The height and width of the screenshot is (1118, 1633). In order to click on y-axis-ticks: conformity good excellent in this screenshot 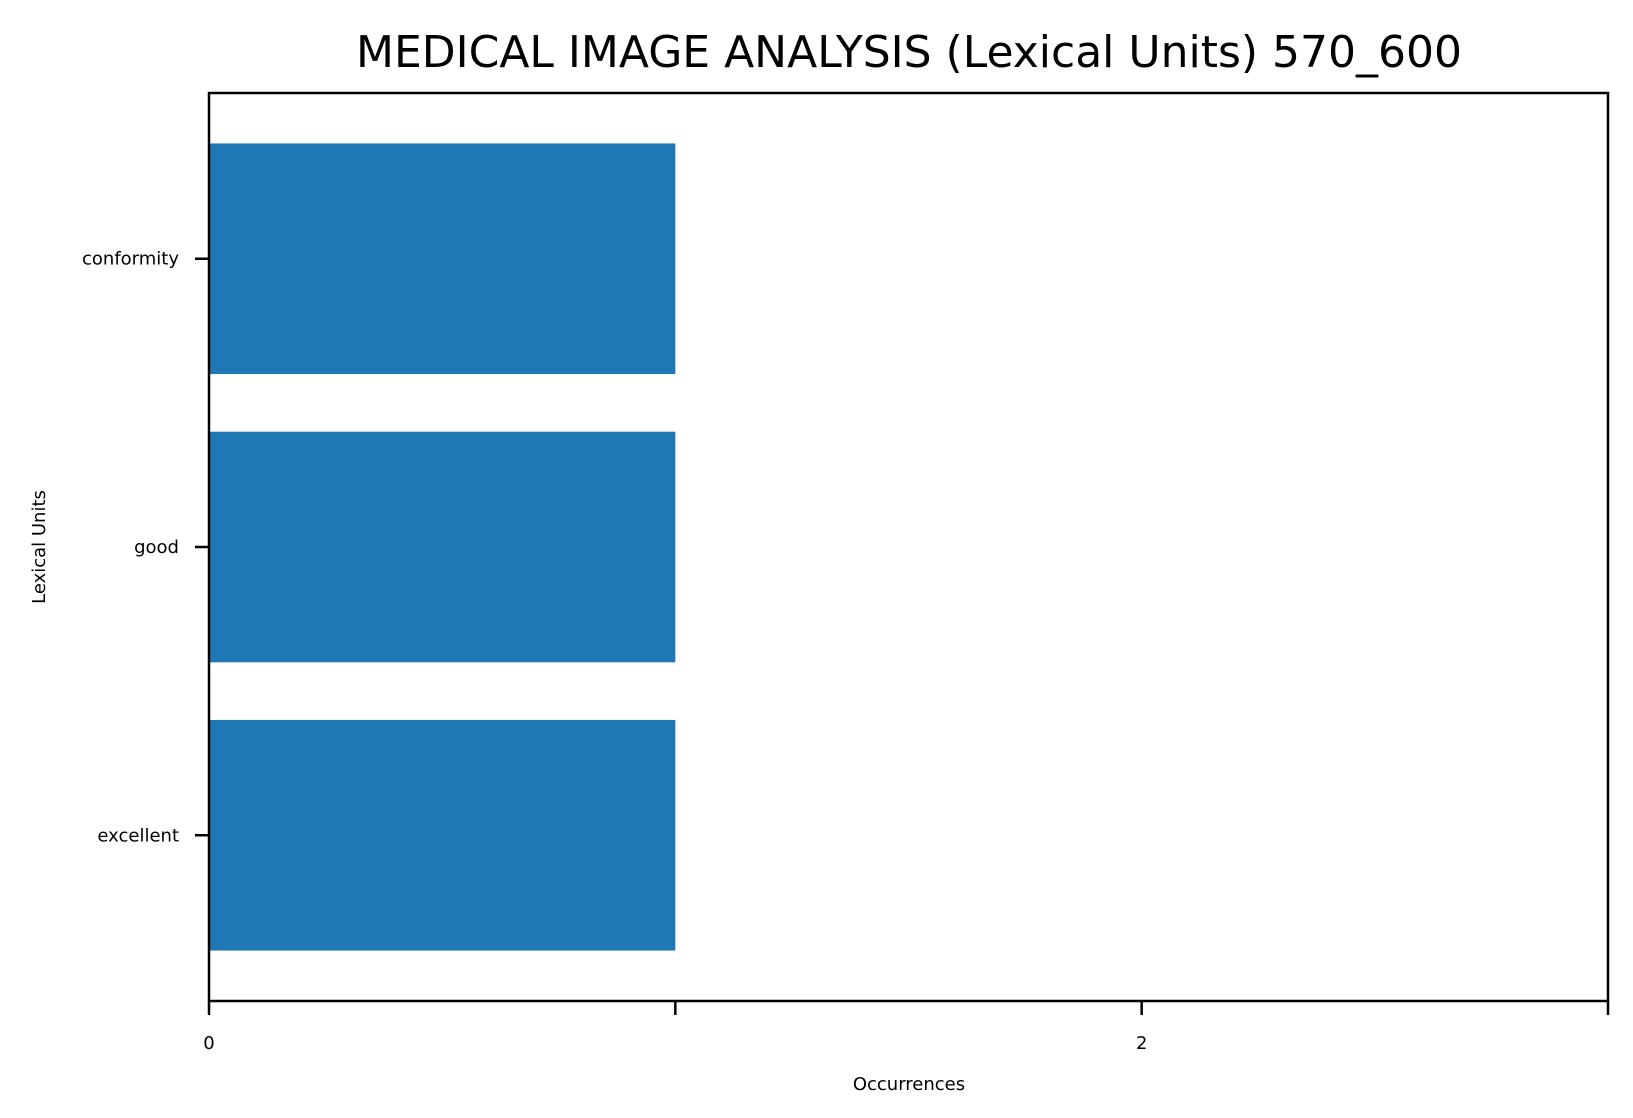, I will do `click(145, 547)`.